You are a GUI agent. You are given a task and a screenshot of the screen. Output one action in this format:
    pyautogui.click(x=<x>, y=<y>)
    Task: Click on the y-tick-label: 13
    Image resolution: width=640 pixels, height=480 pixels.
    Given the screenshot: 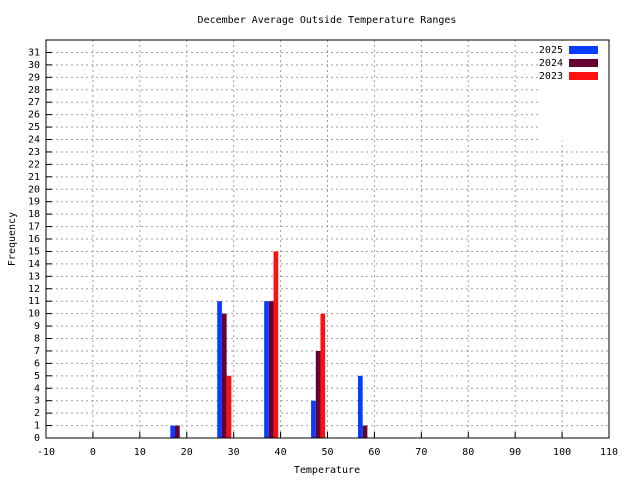 What is the action you would take?
    pyautogui.click(x=34, y=276)
    